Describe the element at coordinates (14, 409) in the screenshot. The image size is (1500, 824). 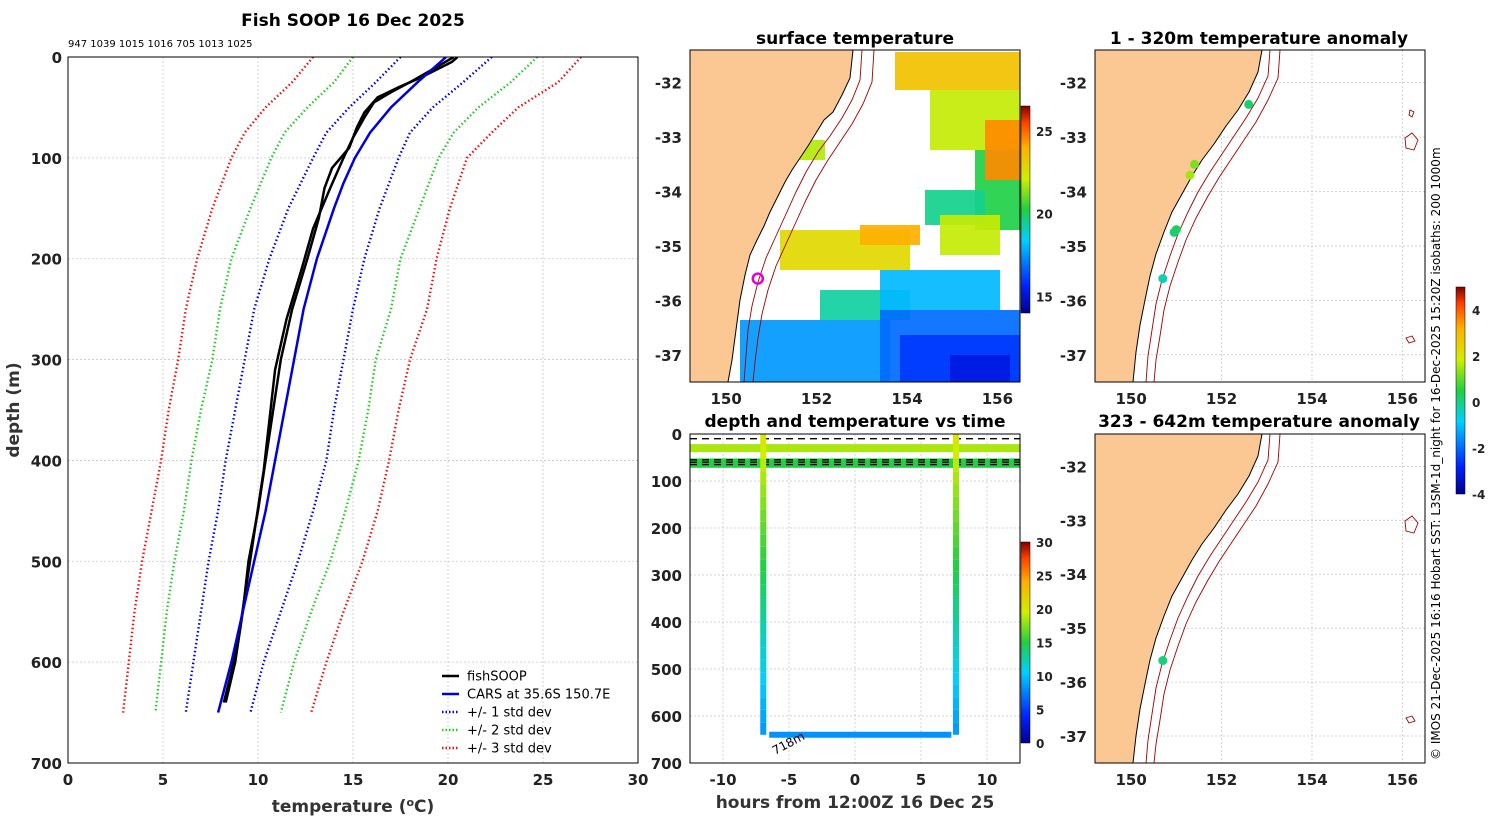
I see `profile-ylabel: depth (m)` at that location.